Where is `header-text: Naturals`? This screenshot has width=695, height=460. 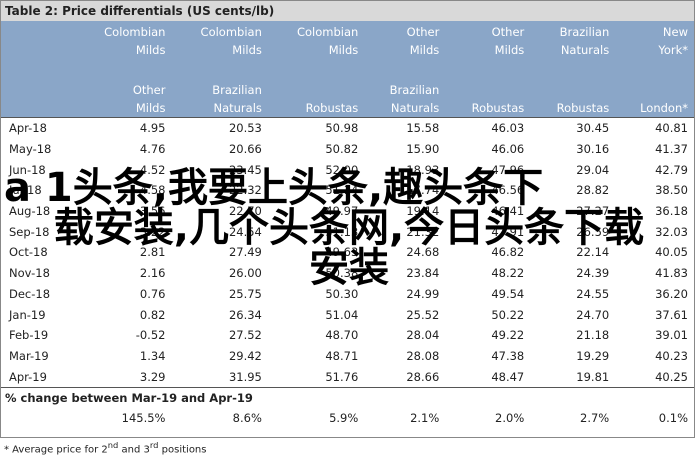 header-text: Naturals is located at coordinates (585, 50).